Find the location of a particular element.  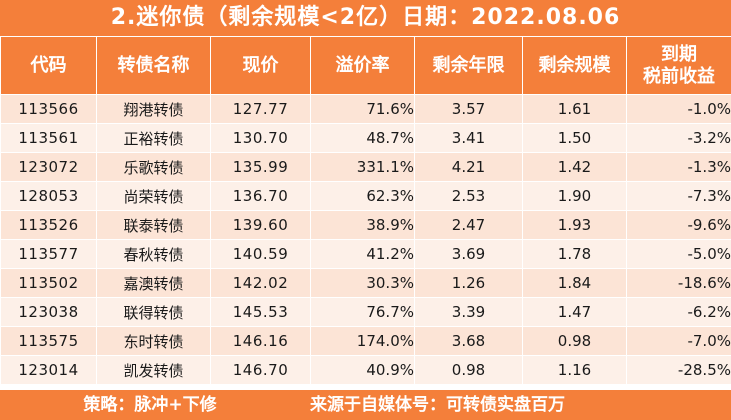

cell-name: 乐歌转债 is located at coordinates (153, 167).